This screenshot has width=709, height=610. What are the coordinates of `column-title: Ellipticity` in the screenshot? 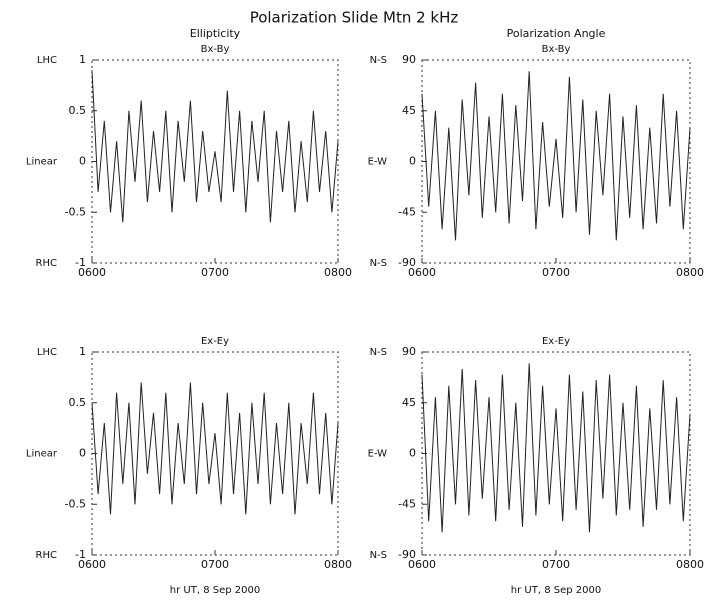 It's located at (215, 33).